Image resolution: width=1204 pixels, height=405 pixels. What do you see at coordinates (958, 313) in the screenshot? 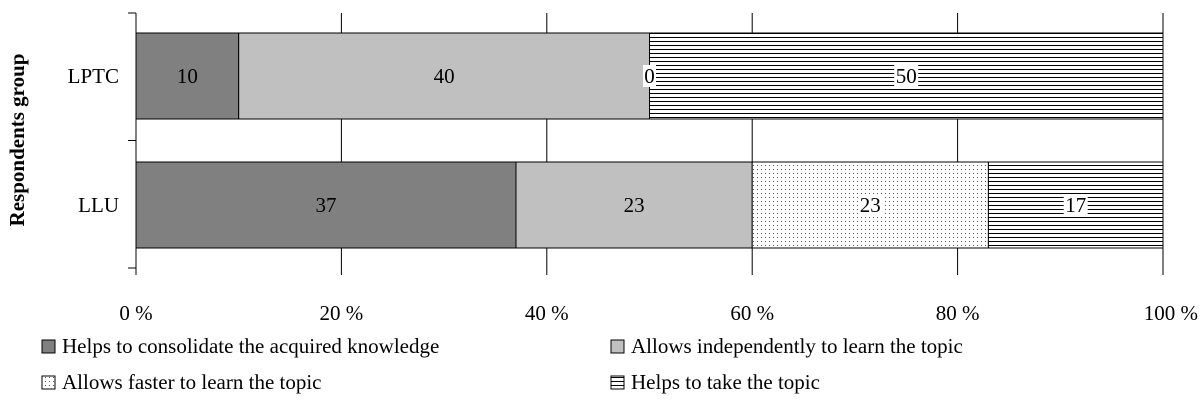
I see `x-tick-label: 80 %` at bounding box center [958, 313].